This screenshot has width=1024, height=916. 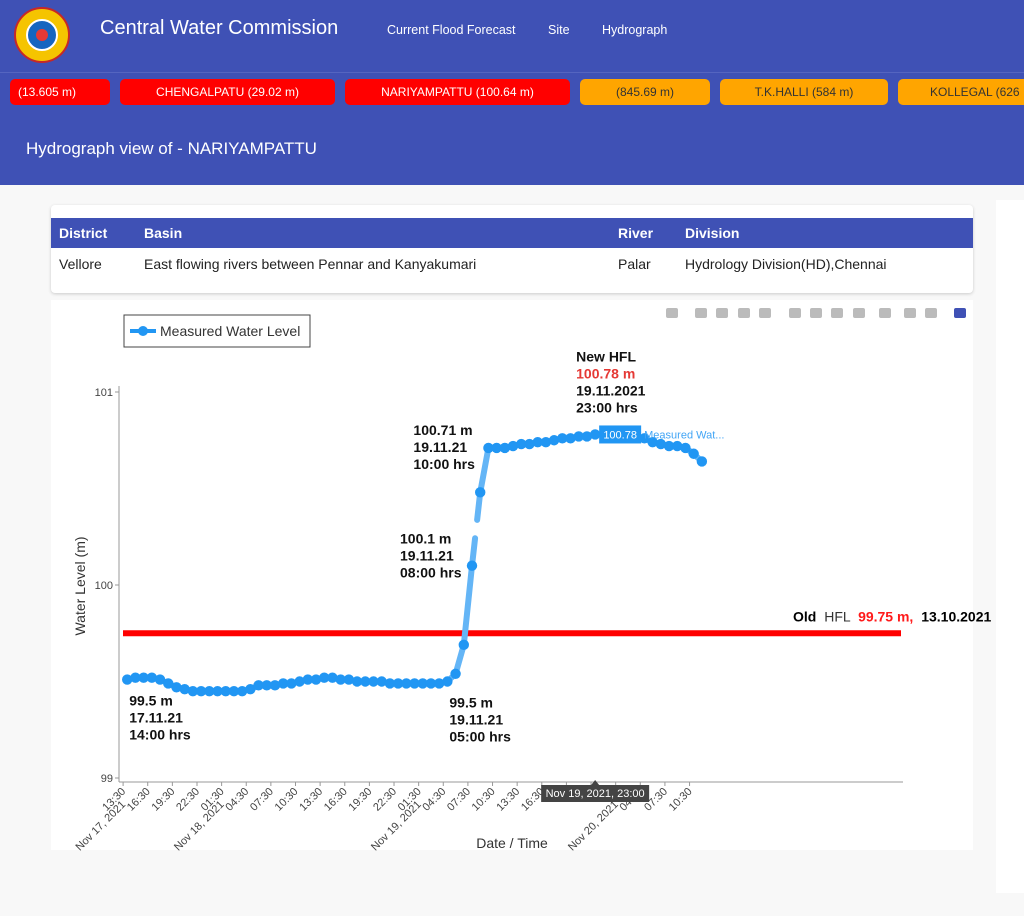 I want to click on brand-title: Central Water Commission, so click(x=219, y=28).